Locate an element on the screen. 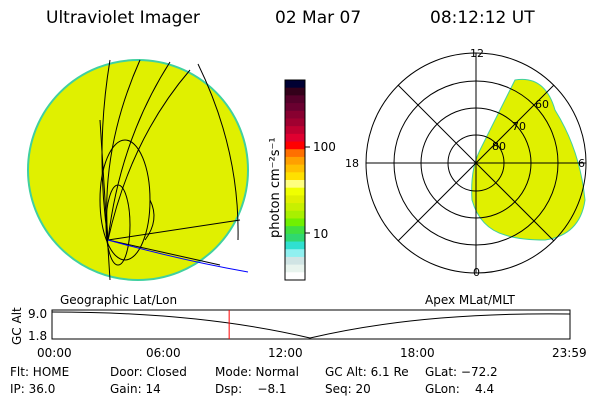 The height and width of the screenshot is (400, 600). altitude-ylabel: GC Alt is located at coordinates (17, 326).